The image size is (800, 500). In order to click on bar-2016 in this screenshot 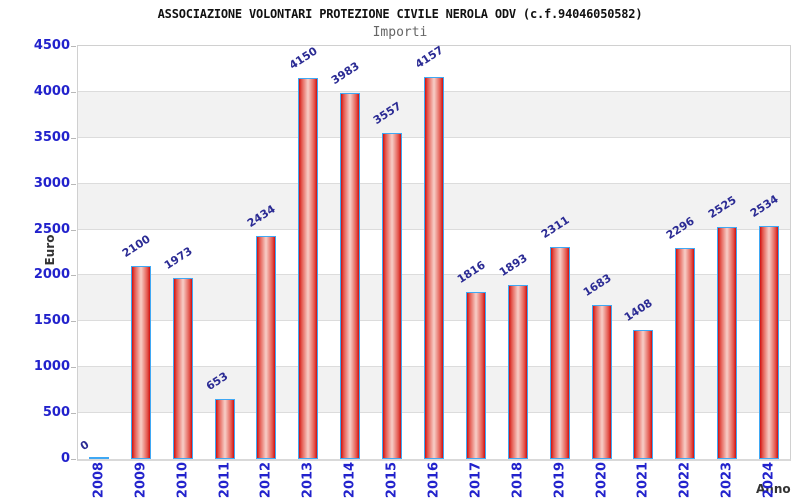, I will do `click(434, 268)`.